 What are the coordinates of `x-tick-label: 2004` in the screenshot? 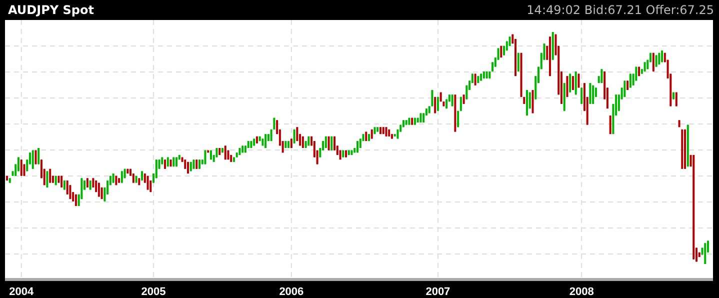 It's located at (21, 292).